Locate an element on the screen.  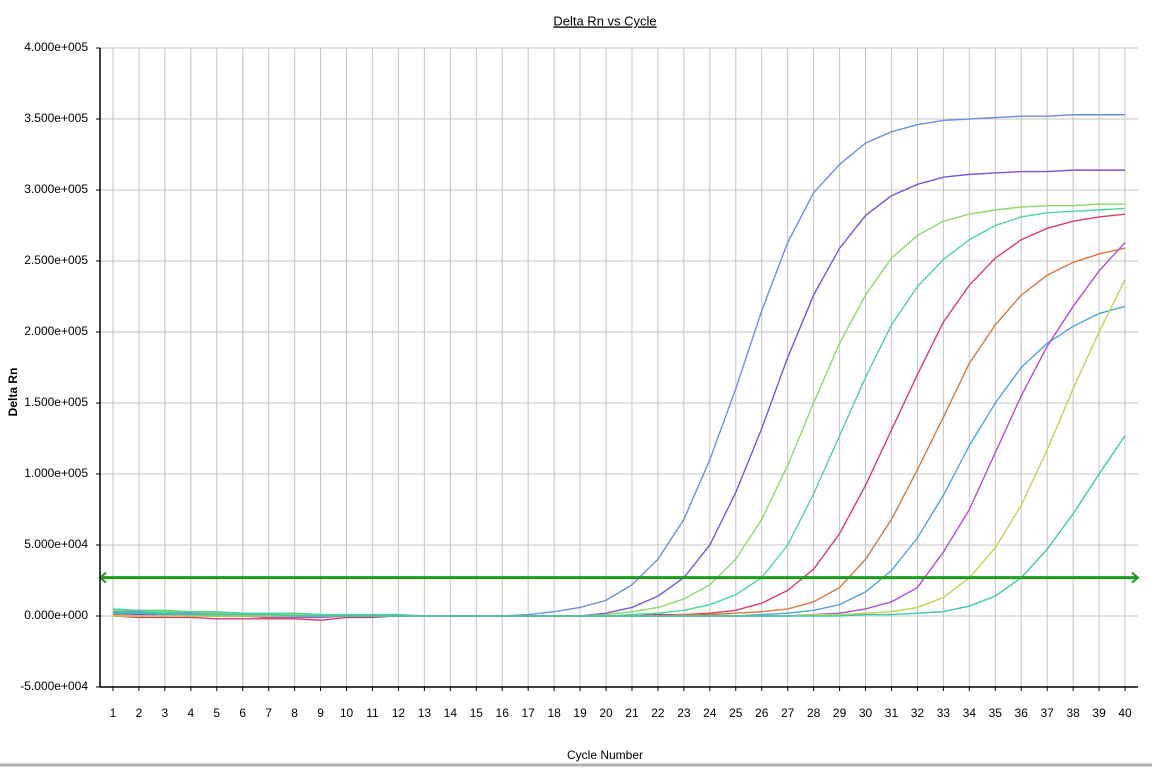
x-tick-label: 40 is located at coordinates (1125, 713).